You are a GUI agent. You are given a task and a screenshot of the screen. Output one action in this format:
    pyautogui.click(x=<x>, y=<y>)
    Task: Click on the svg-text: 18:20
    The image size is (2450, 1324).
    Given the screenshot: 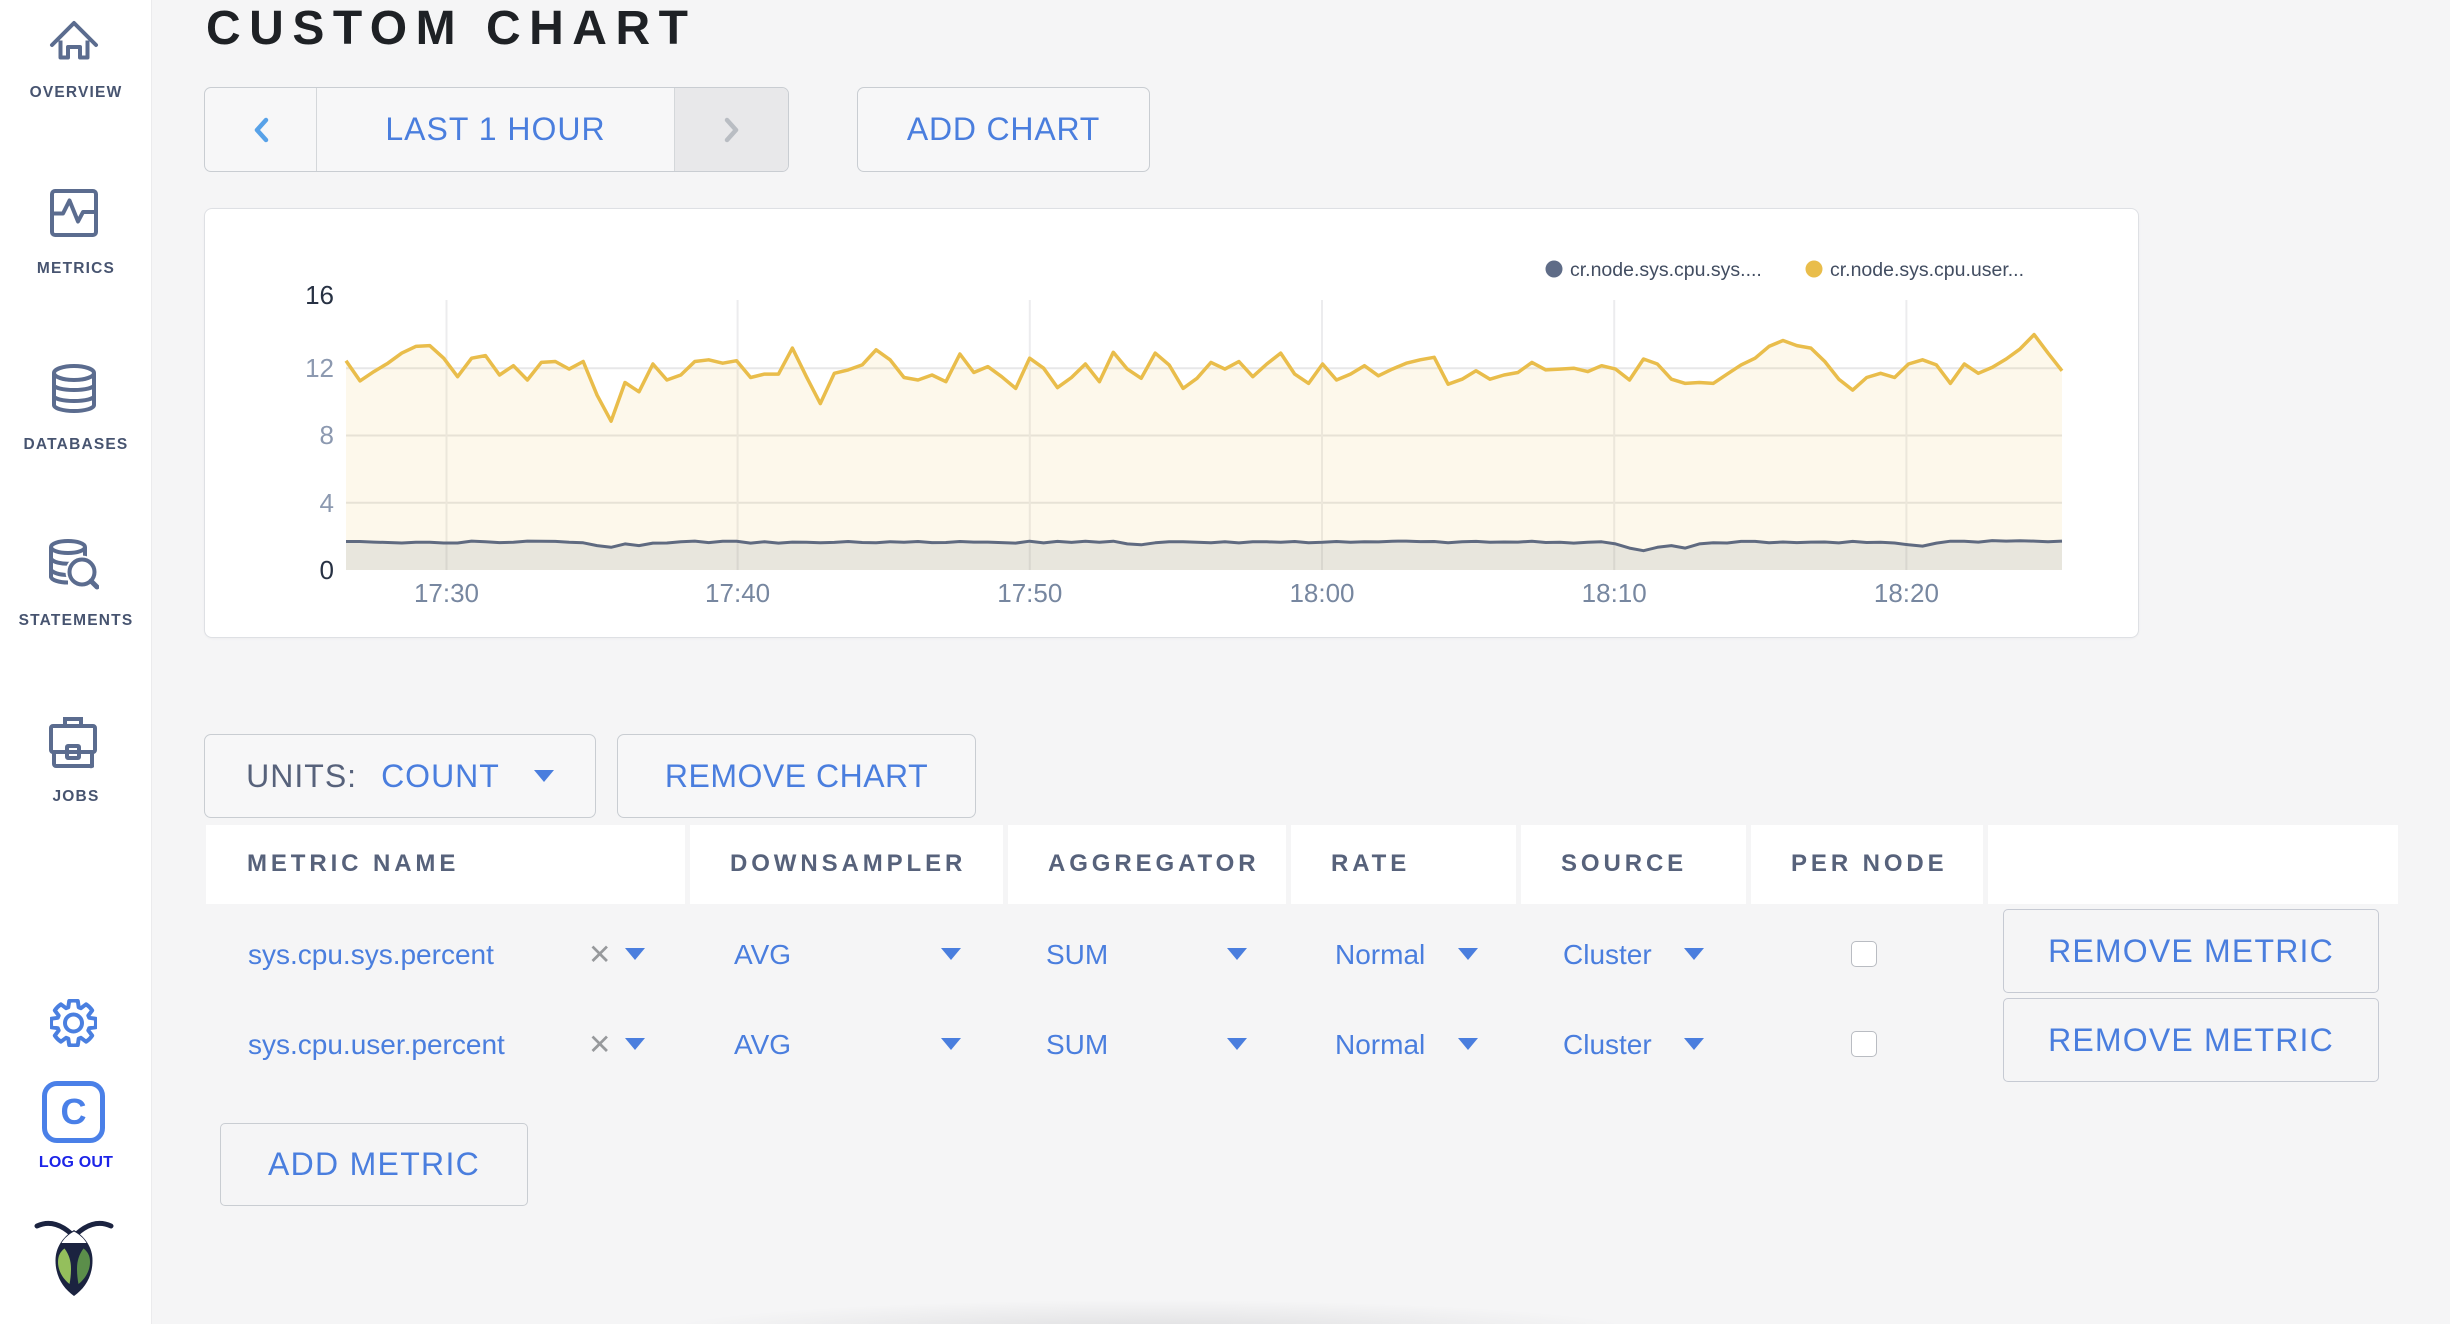 What is the action you would take?
    pyautogui.click(x=1906, y=593)
    